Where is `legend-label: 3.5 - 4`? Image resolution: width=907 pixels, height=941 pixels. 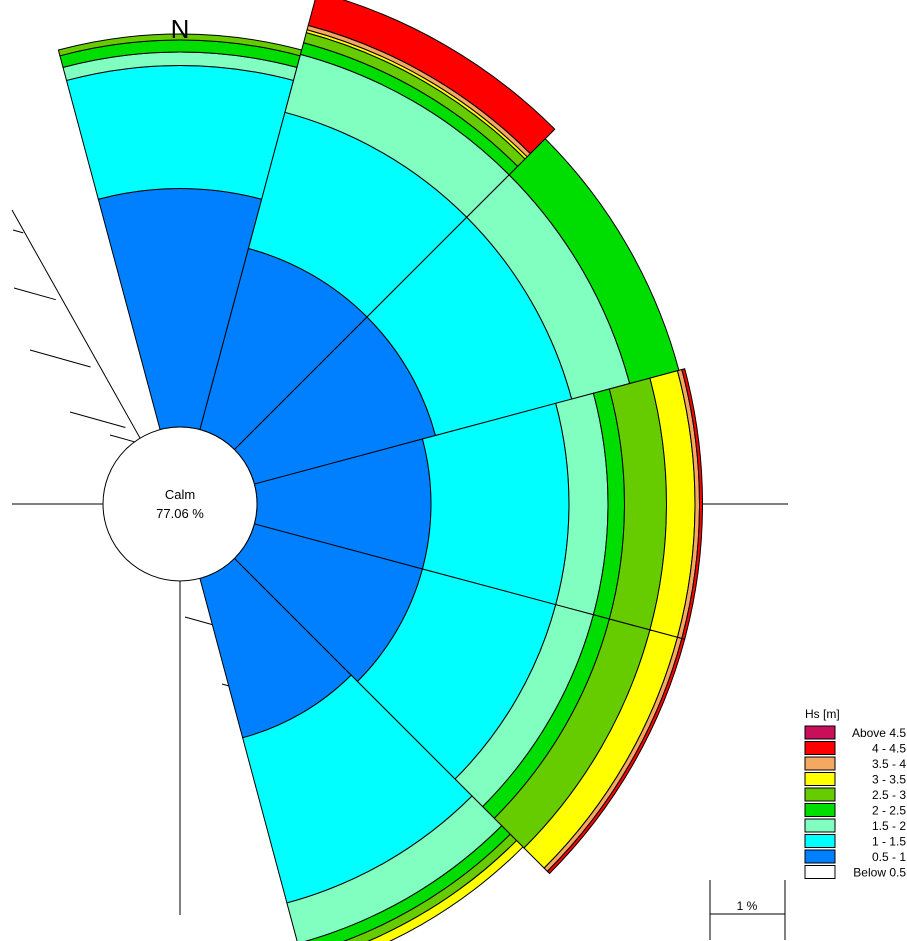
legend-label: 3.5 - 4 is located at coordinates (889, 764).